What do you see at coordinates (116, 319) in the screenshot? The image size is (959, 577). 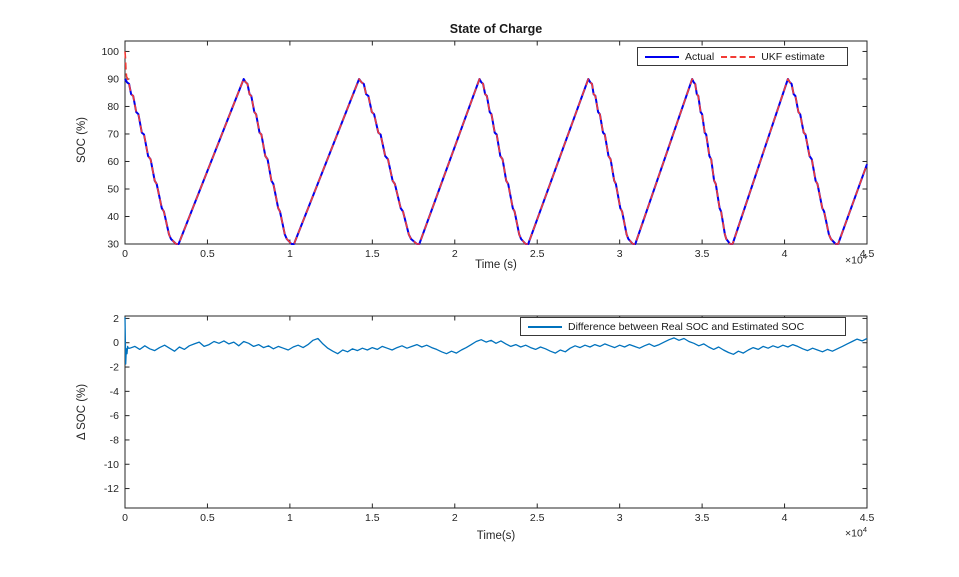 I see `y-tick-label: 2` at bounding box center [116, 319].